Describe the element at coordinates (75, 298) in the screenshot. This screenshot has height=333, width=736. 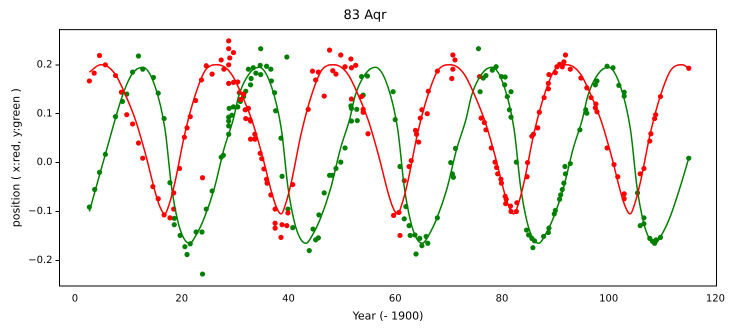
I see `x-tick-label: 0` at that location.